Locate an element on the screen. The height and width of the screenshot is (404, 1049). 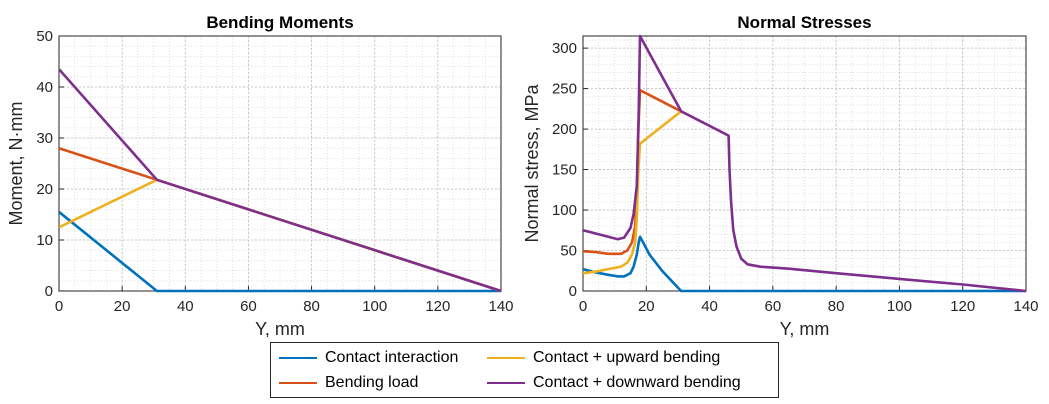
chart2-x-axis-label: Y, mm is located at coordinates (805, 329).